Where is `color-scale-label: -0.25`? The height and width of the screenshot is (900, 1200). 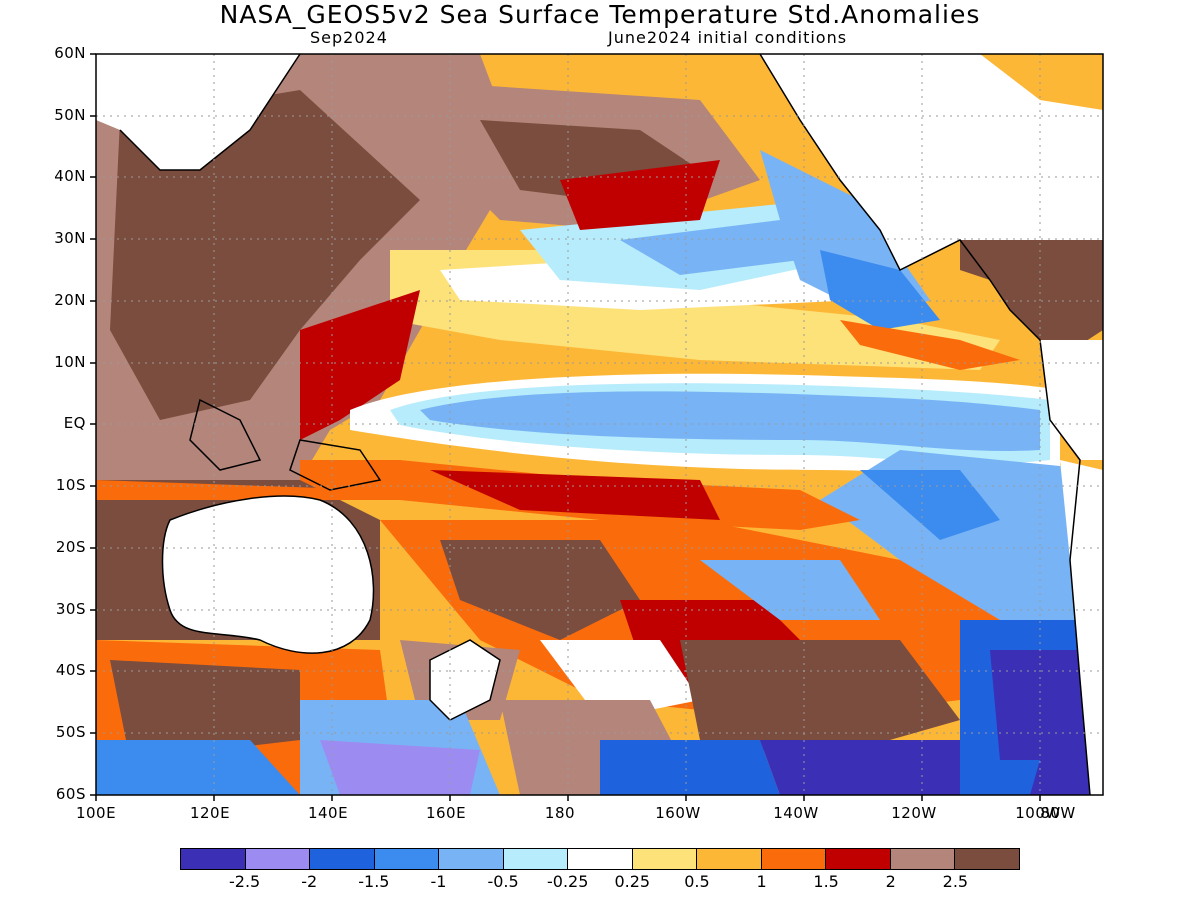 color-scale-label: -0.25 is located at coordinates (567, 881).